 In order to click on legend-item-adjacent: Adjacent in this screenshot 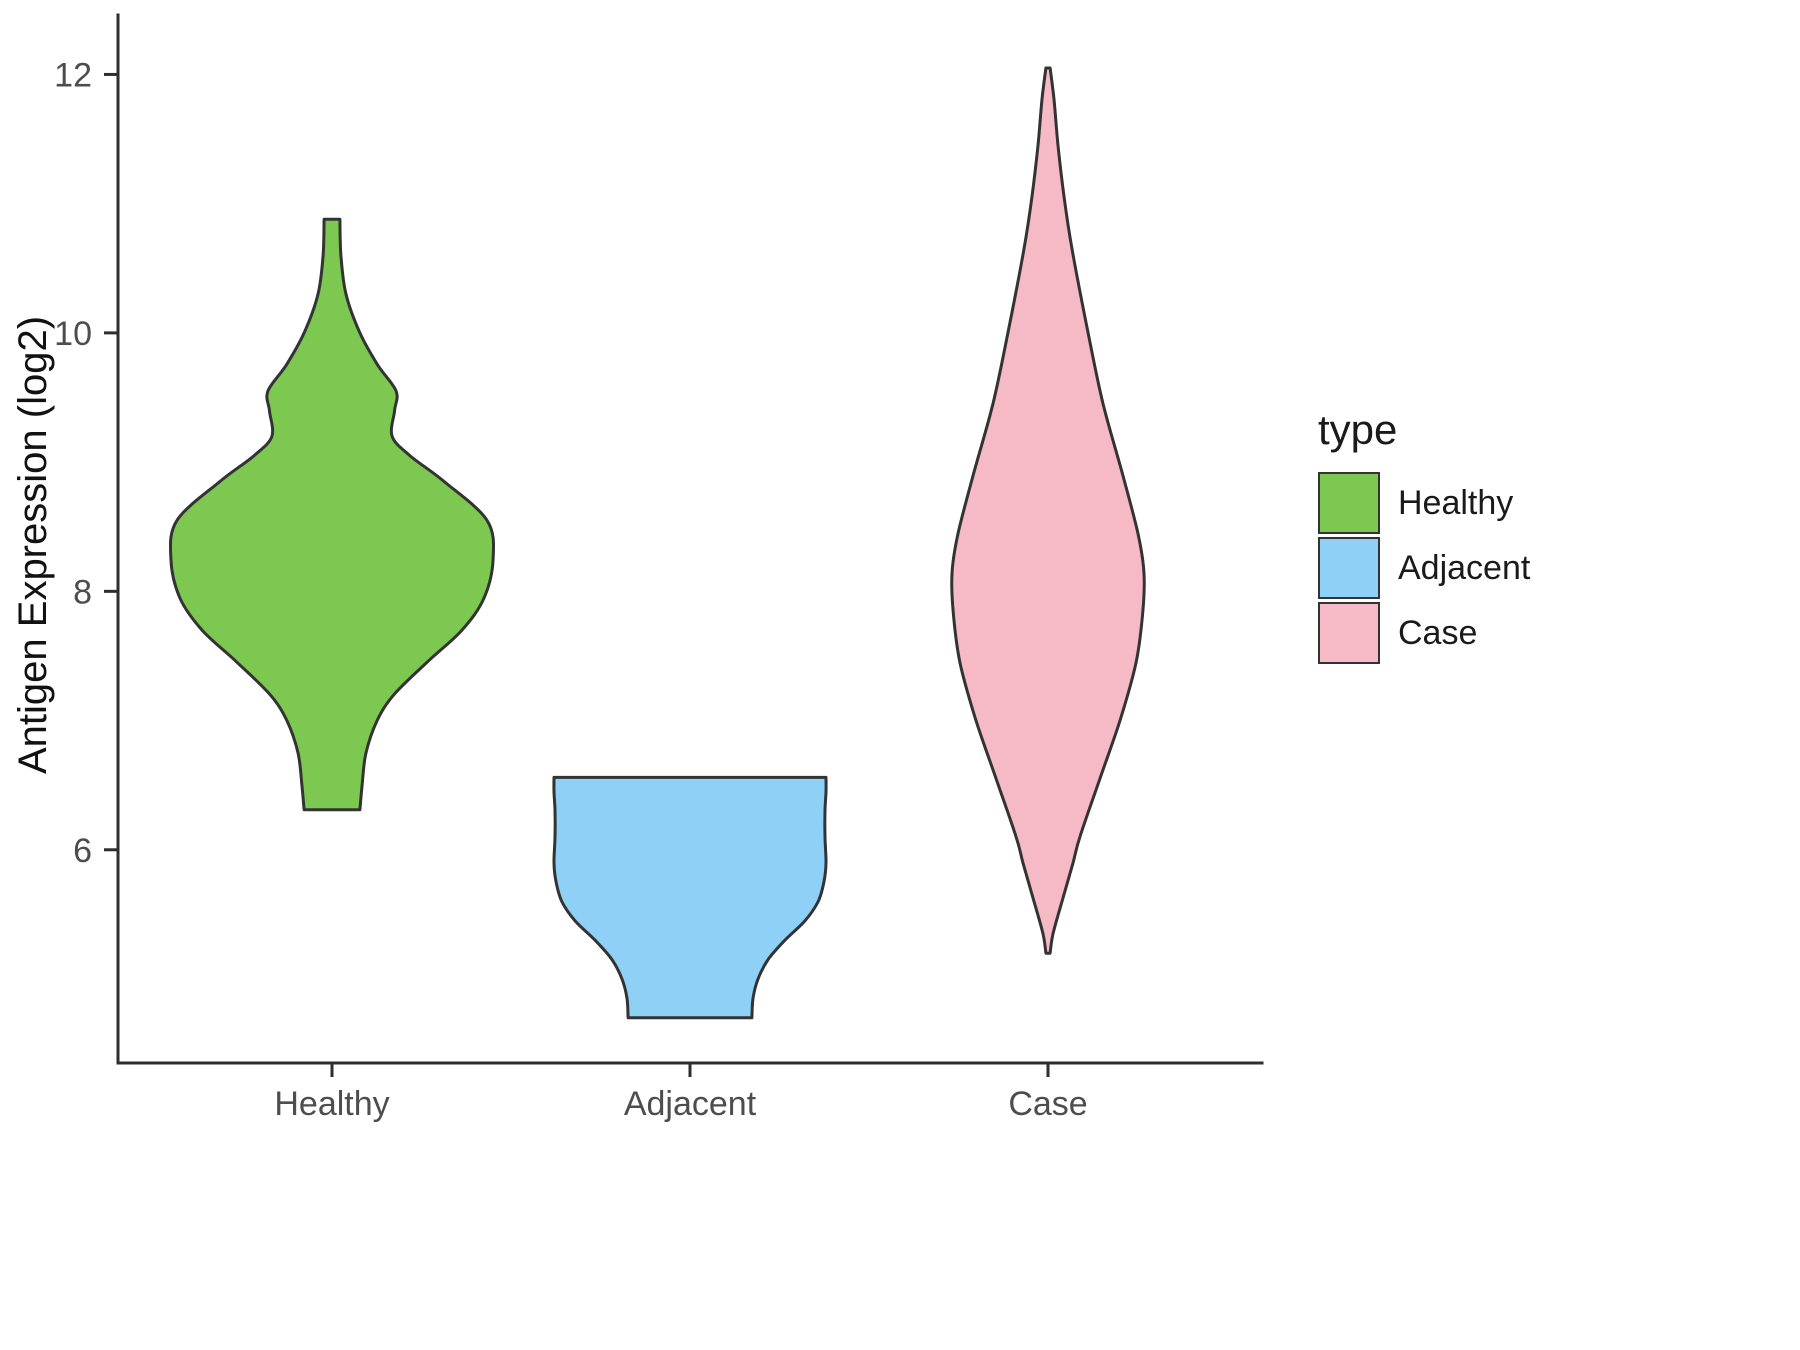, I will do `click(1424, 568)`.